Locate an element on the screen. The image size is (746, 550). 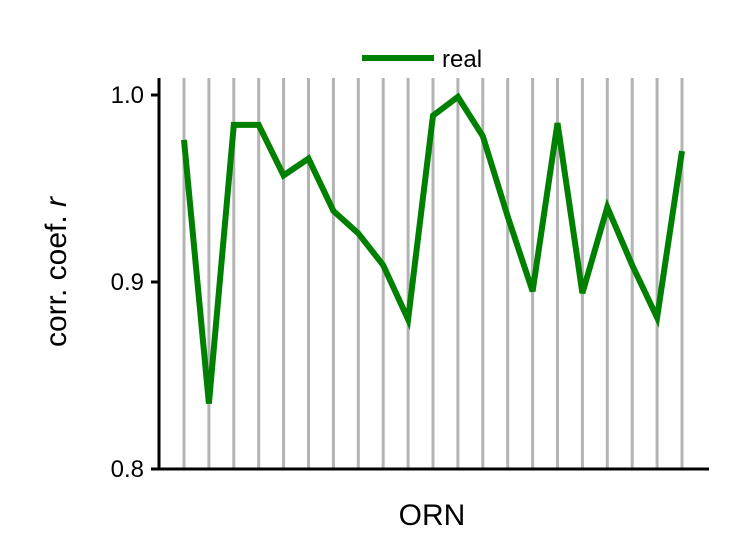
y-ticks: 0.8 0.9 1.0 is located at coordinates (135, 282).